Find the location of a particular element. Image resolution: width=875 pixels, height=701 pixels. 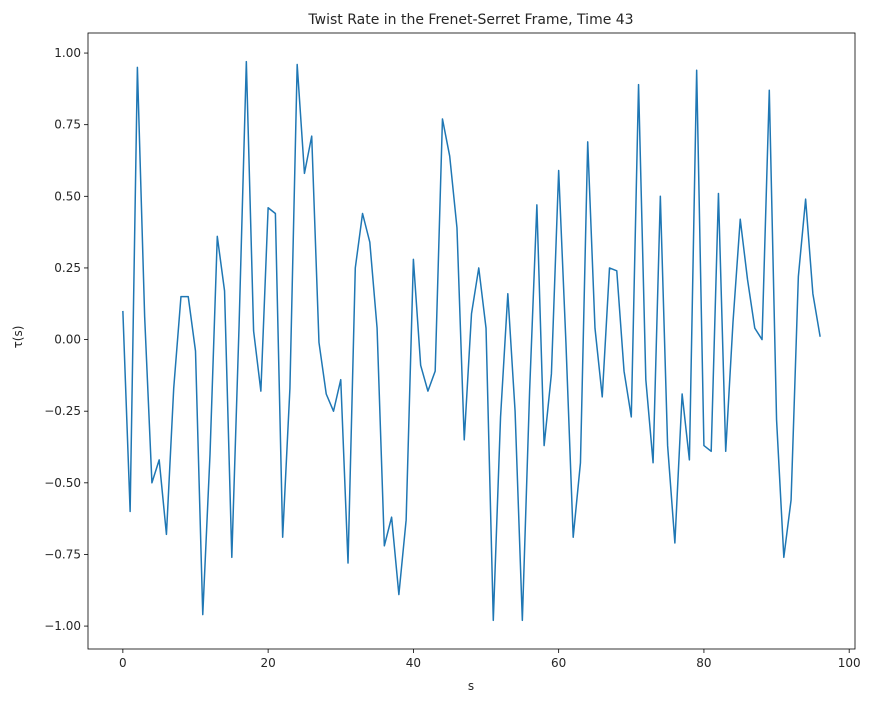

y-tick-label: −0.25 is located at coordinates (62, 411).